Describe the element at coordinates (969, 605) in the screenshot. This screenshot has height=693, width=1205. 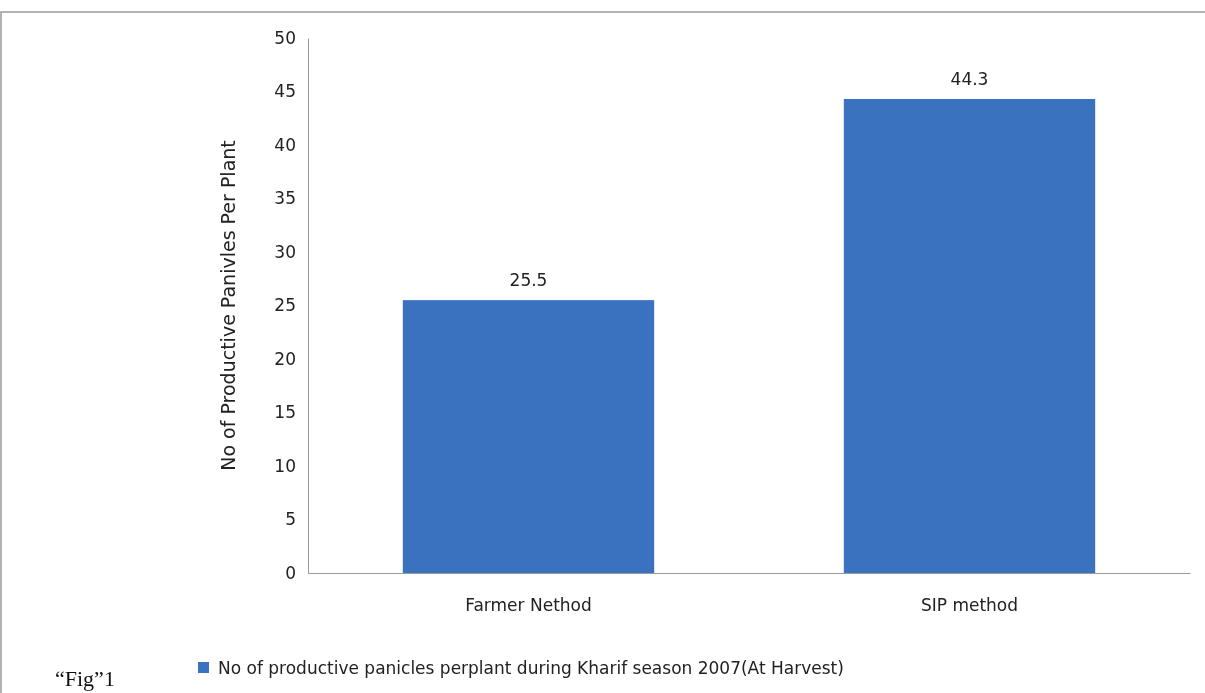
I see `x-tick-label: SIP method` at that location.